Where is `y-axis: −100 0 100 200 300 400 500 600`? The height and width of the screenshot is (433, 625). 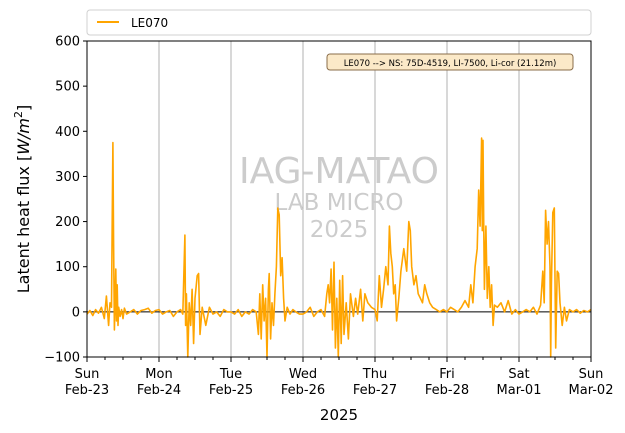 y-axis: −100 0 100 200 300 400 500 600 is located at coordinates (65, 200).